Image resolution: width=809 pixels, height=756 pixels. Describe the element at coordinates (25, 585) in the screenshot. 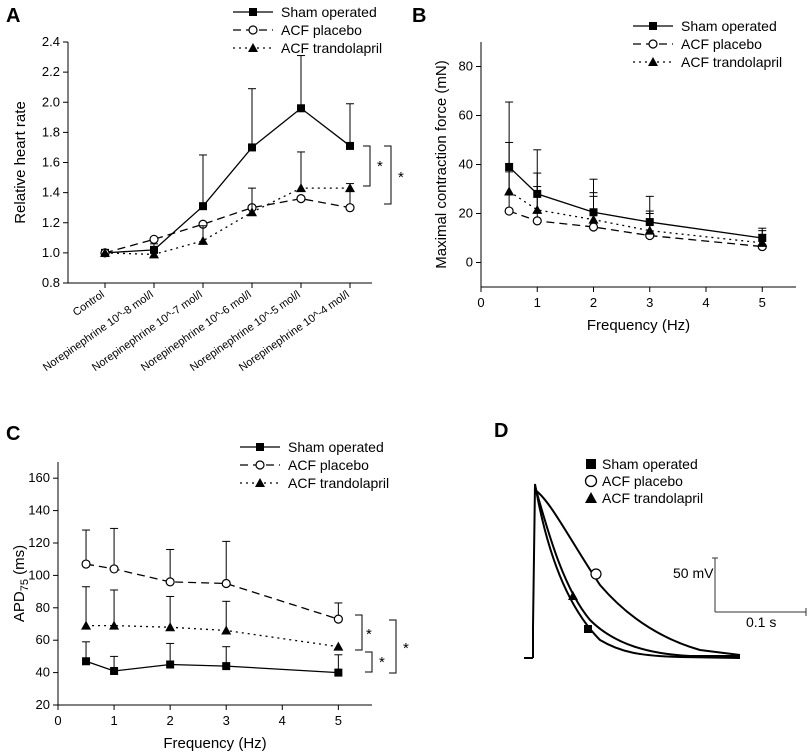

I see `c-y-axis-label-sub: 75` at that location.